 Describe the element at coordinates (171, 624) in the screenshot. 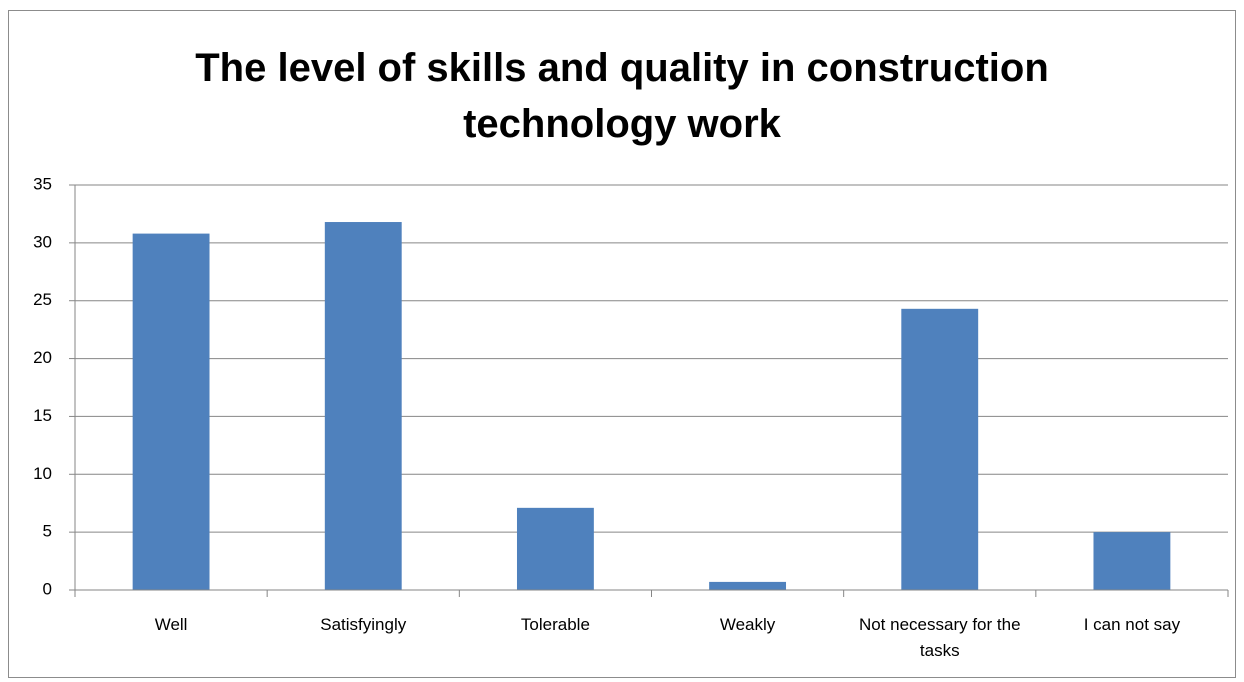

I see `x-tick-label: Well` at that location.